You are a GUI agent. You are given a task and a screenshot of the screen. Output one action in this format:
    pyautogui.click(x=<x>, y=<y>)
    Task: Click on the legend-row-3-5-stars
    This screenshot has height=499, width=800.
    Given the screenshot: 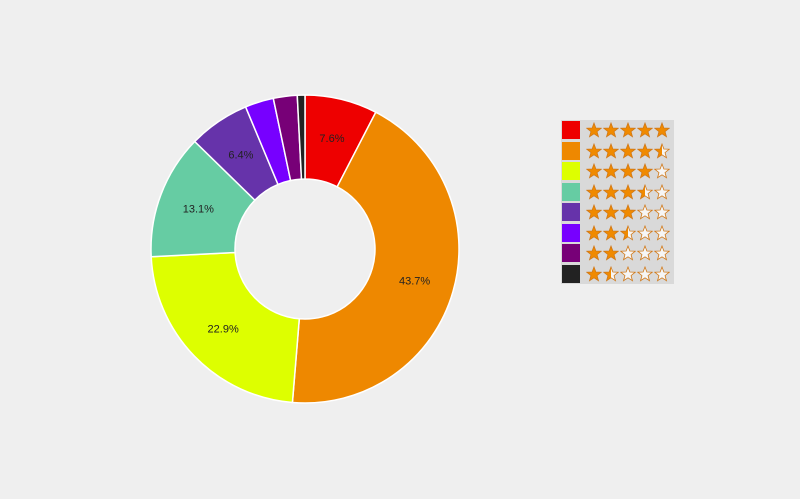 What is the action you would take?
    pyautogui.click(x=617, y=192)
    